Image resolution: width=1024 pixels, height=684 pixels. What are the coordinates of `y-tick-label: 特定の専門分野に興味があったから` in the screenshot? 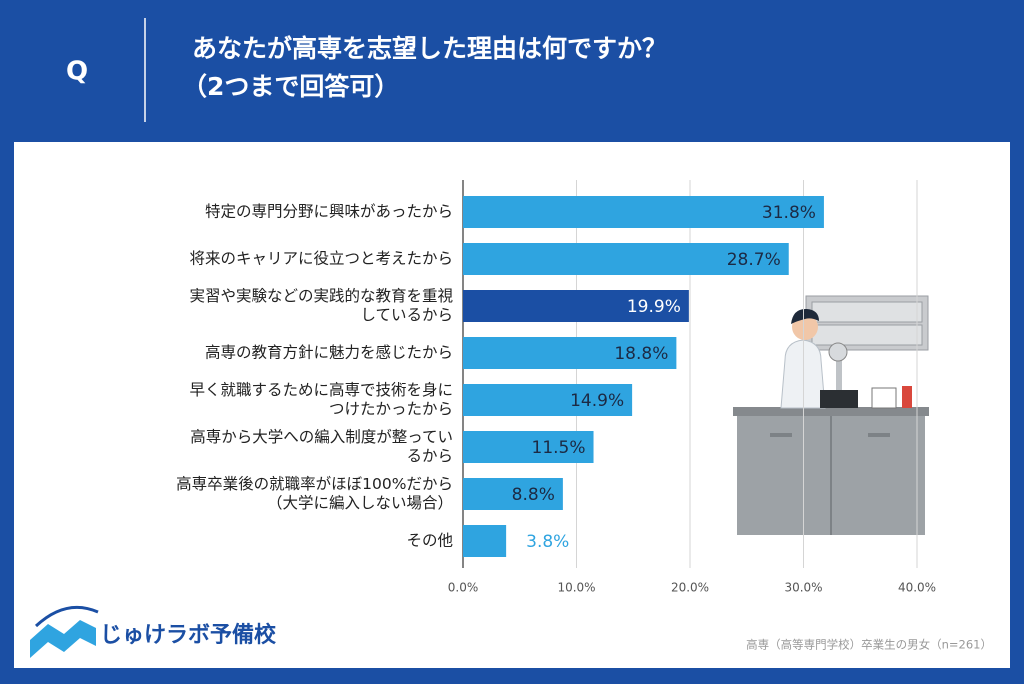 It's located at (328, 211).